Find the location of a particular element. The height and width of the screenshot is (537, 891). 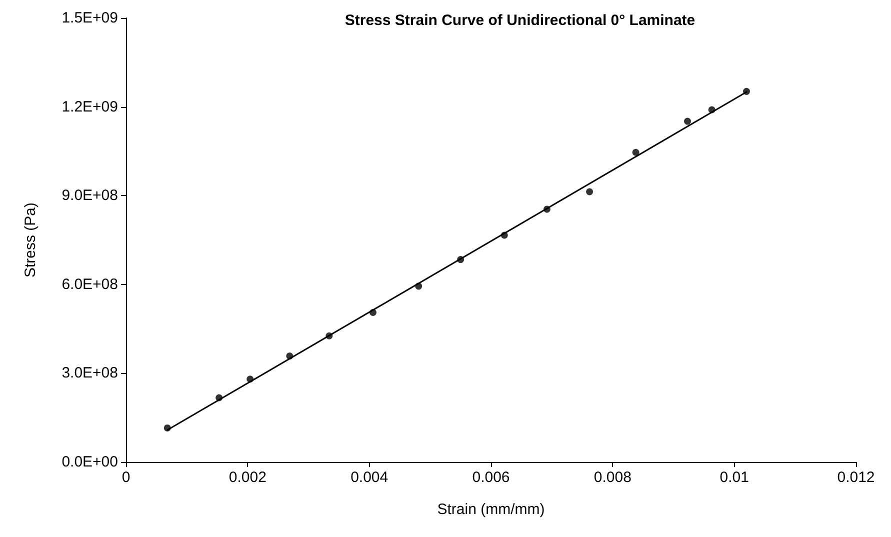

x-tick-label: 0.01 is located at coordinates (734, 477).